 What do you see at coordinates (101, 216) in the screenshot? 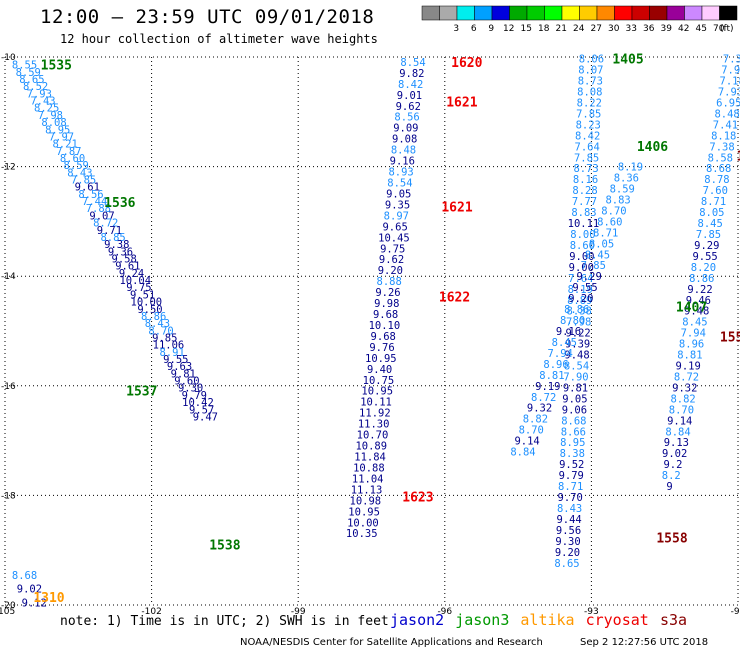
I see `wave-height-value: 9.07` at bounding box center [101, 216].